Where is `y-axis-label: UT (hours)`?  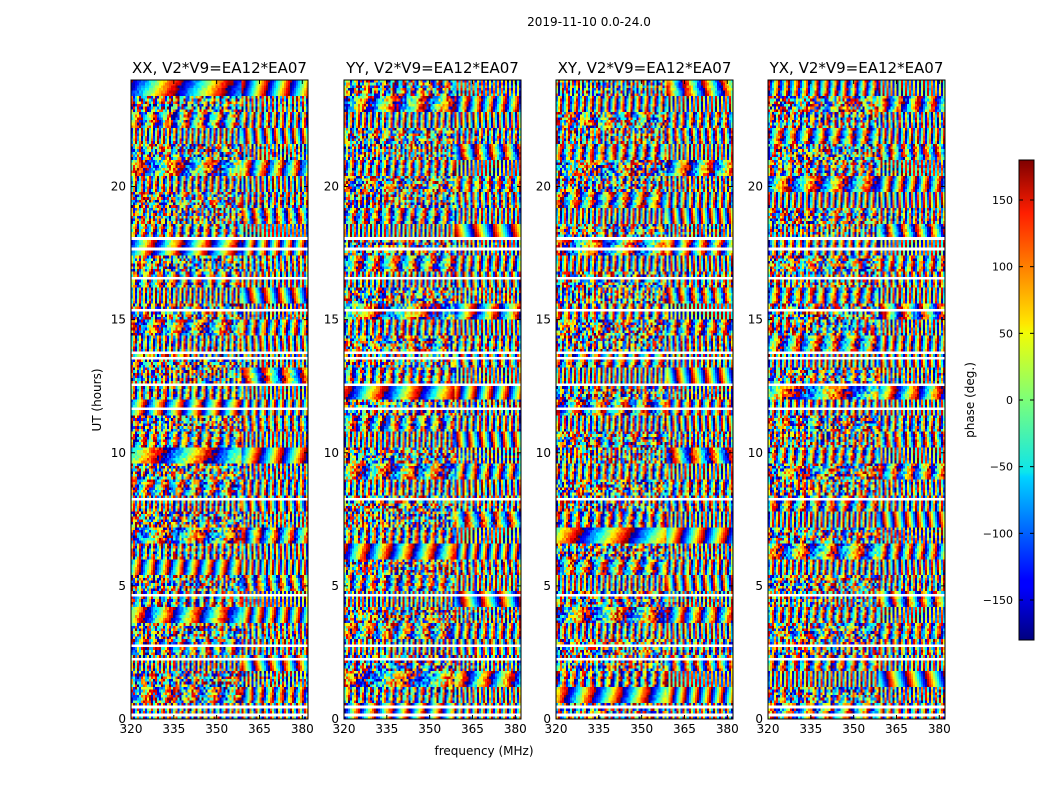
y-axis-label: UT (hours) is located at coordinates (97, 399).